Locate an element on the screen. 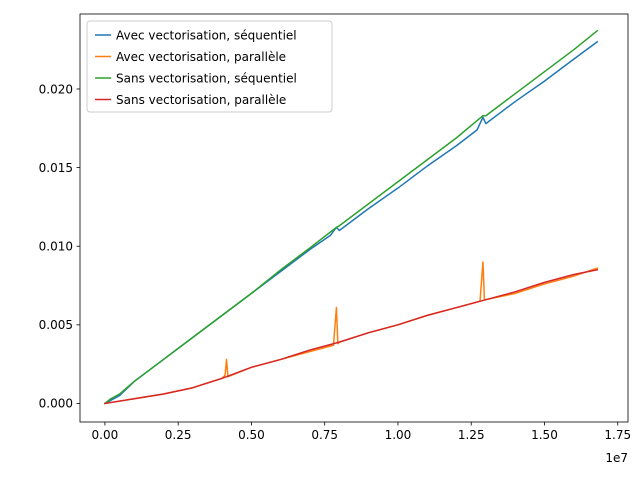 The image size is (640, 484). x-tick-label: 1.25 is located at coordinates (471, 435).